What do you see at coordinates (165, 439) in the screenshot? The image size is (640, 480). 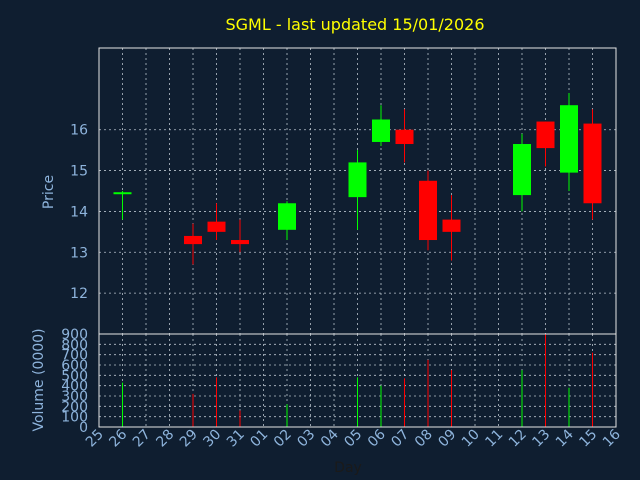 I see `x-tick-label: 28` at bounding box center [165, 439].